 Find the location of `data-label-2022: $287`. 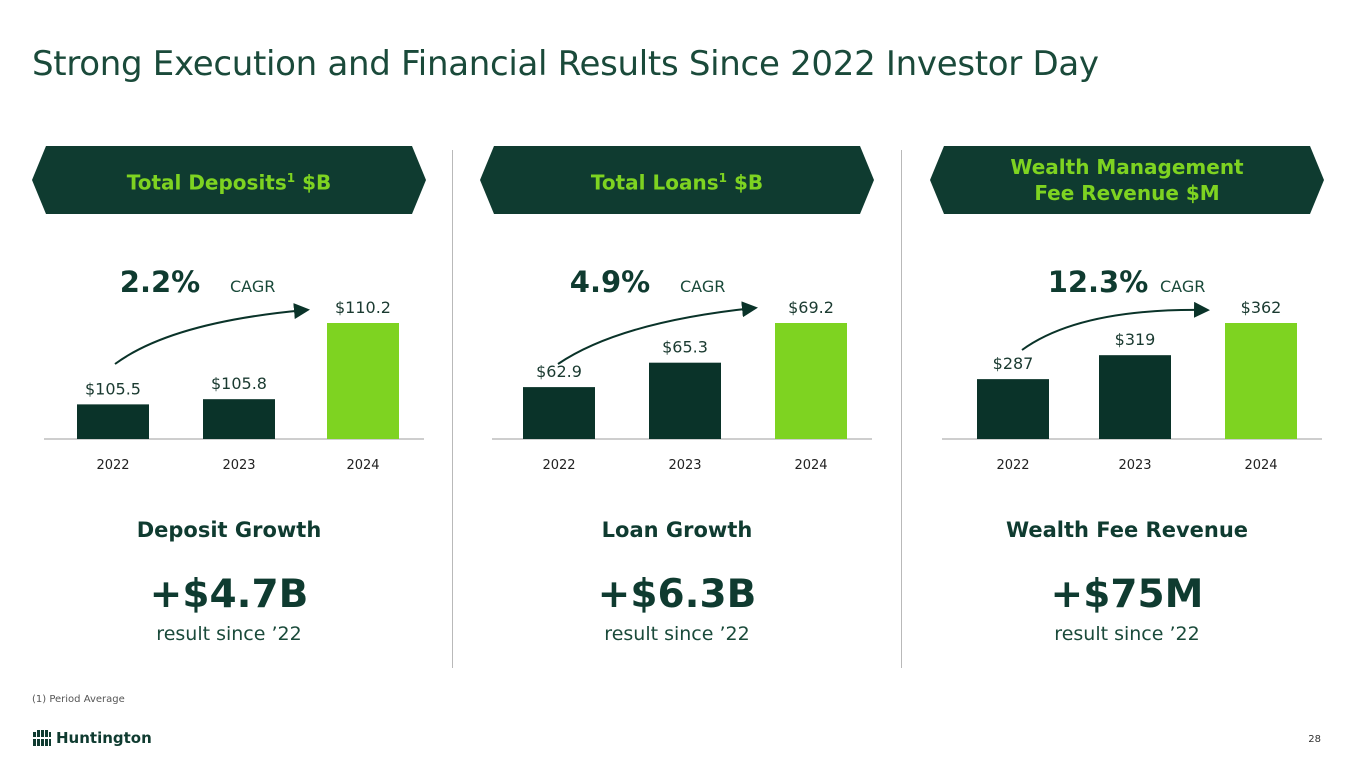

data-label-2022: $287 is located at coordinates (1013, 363).